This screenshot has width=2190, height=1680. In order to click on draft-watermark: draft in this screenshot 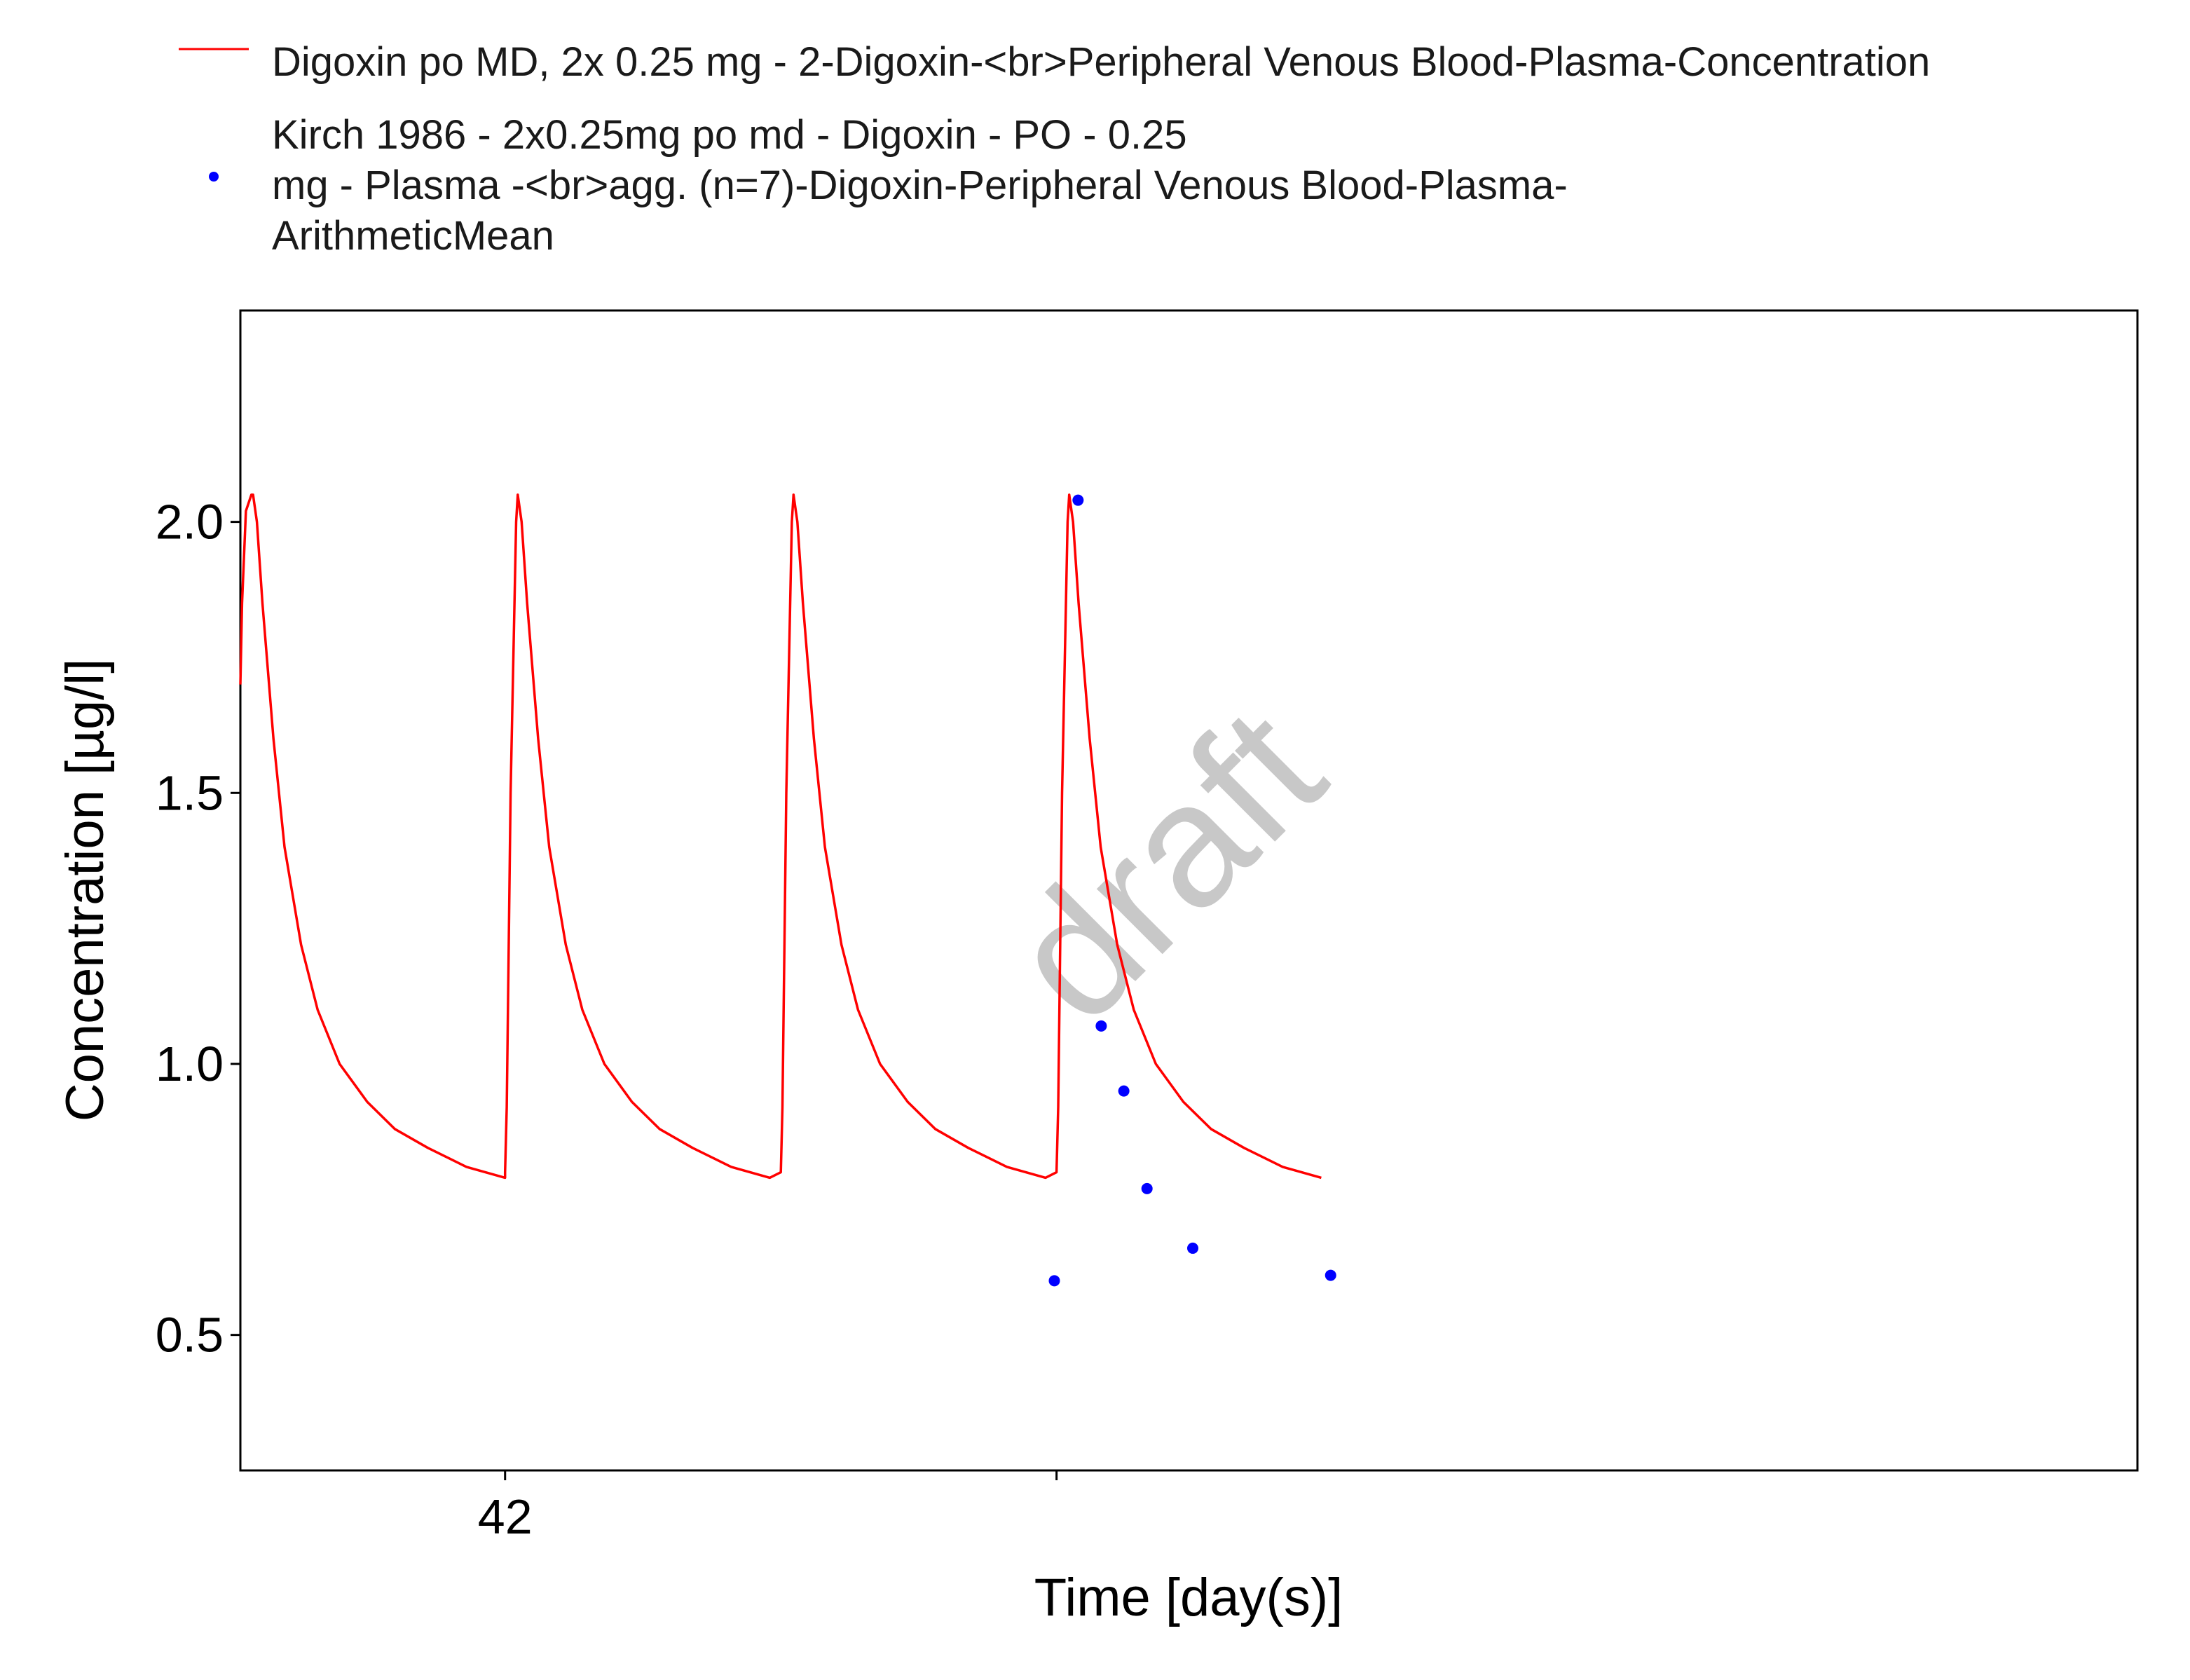, I will do `click(1166, 864)`.